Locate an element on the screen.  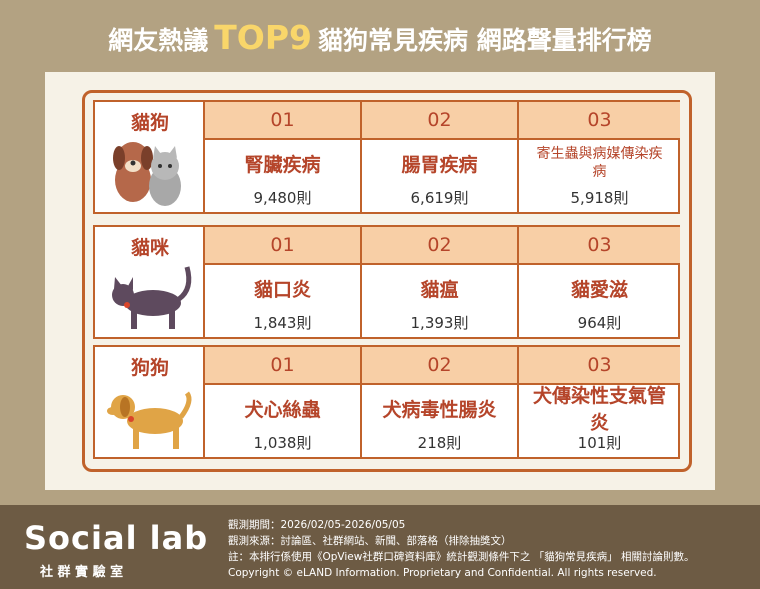
group-label-cell: 狗狗 is located at coordinates (150, 402).